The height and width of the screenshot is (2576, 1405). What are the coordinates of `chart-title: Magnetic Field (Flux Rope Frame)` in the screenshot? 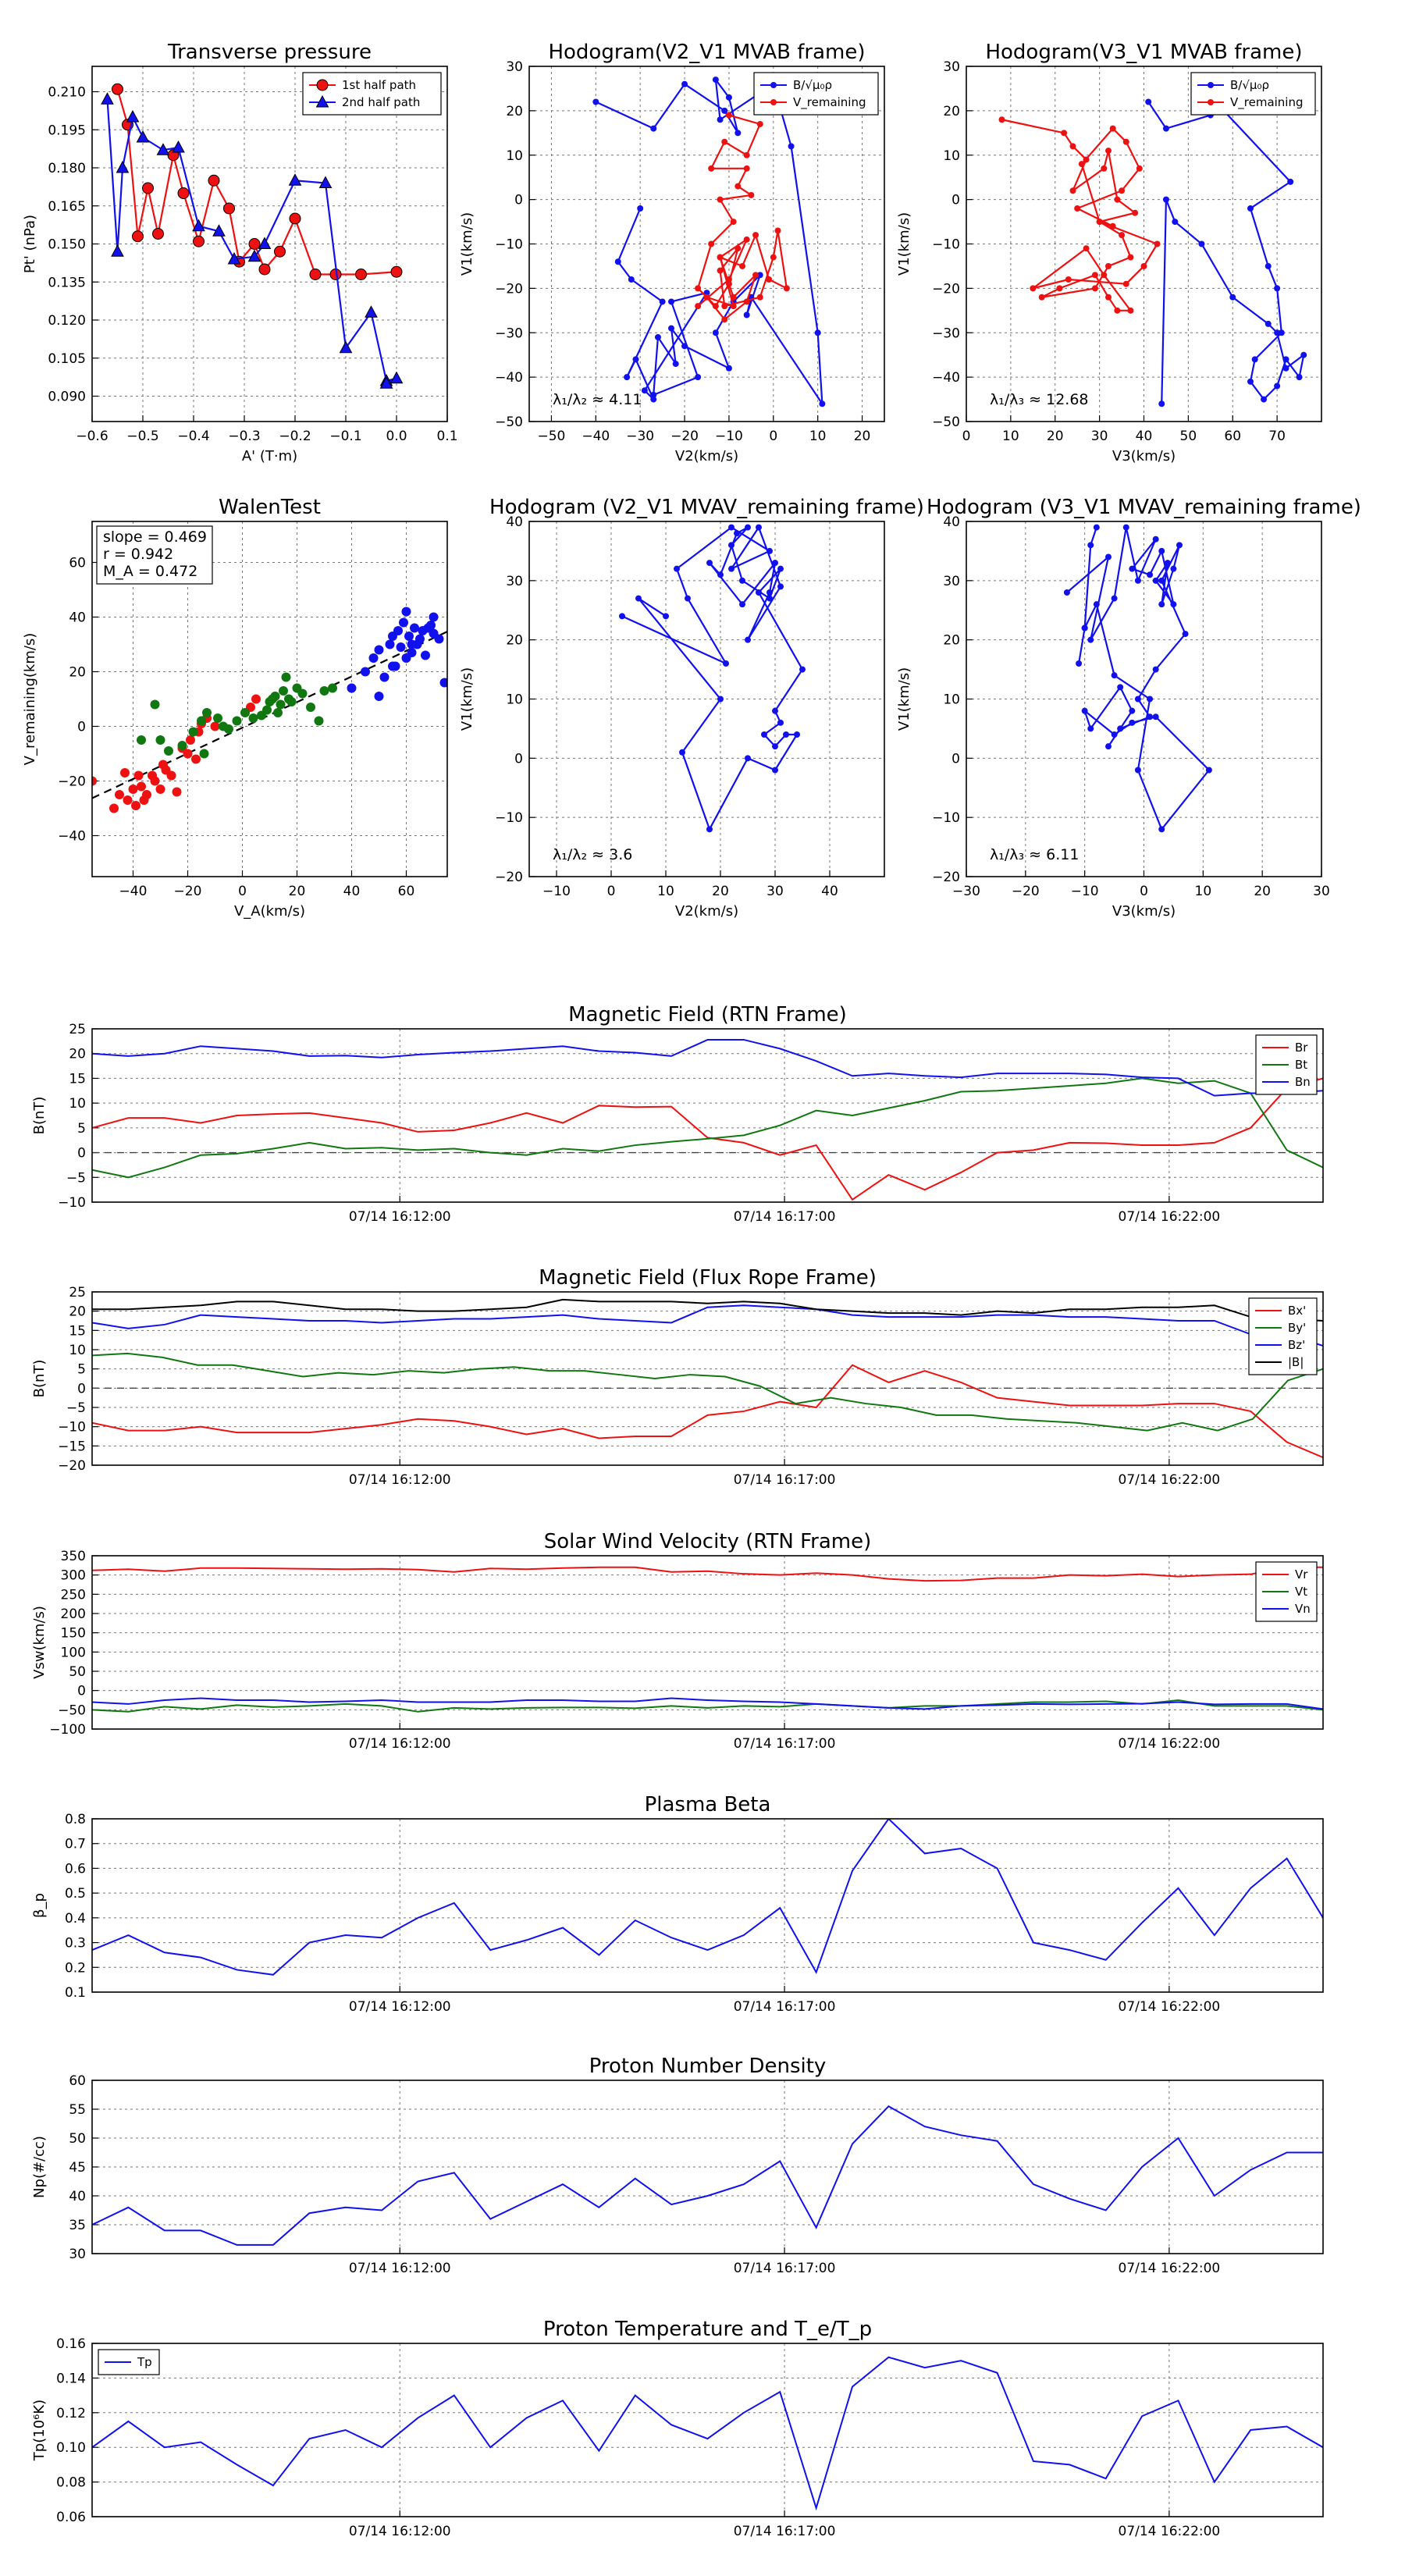 It's located at (708, 1278).